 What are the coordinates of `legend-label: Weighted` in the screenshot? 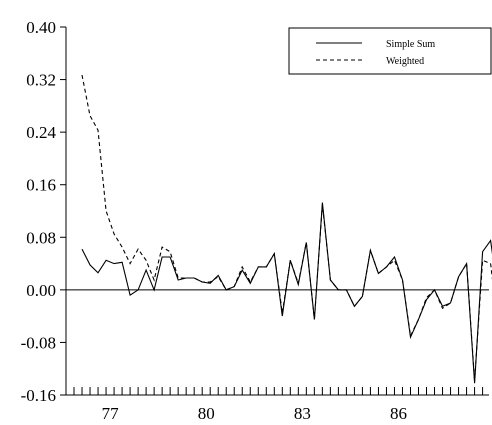 It's located at (405, 61).